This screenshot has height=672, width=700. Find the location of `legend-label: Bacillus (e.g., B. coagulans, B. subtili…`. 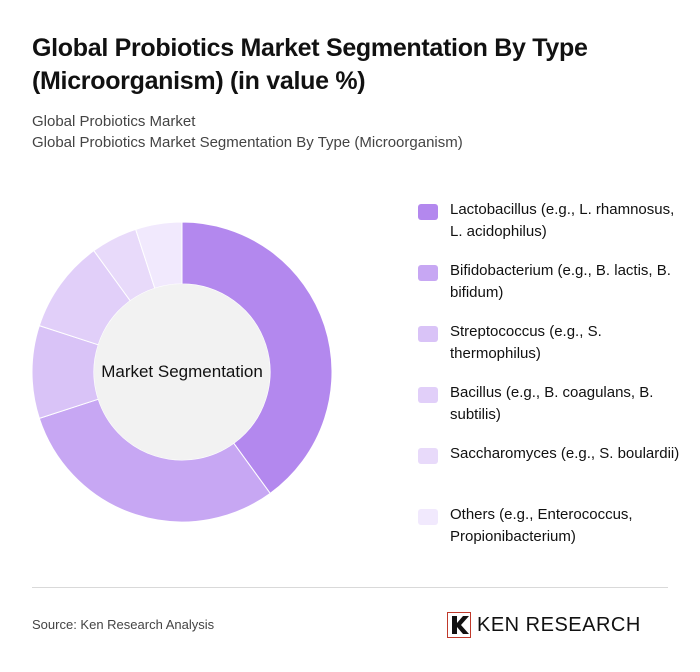

legend-label: Bacillus (e.g., B. coagulans, B. subtili… is located at coordinates (552, 403).